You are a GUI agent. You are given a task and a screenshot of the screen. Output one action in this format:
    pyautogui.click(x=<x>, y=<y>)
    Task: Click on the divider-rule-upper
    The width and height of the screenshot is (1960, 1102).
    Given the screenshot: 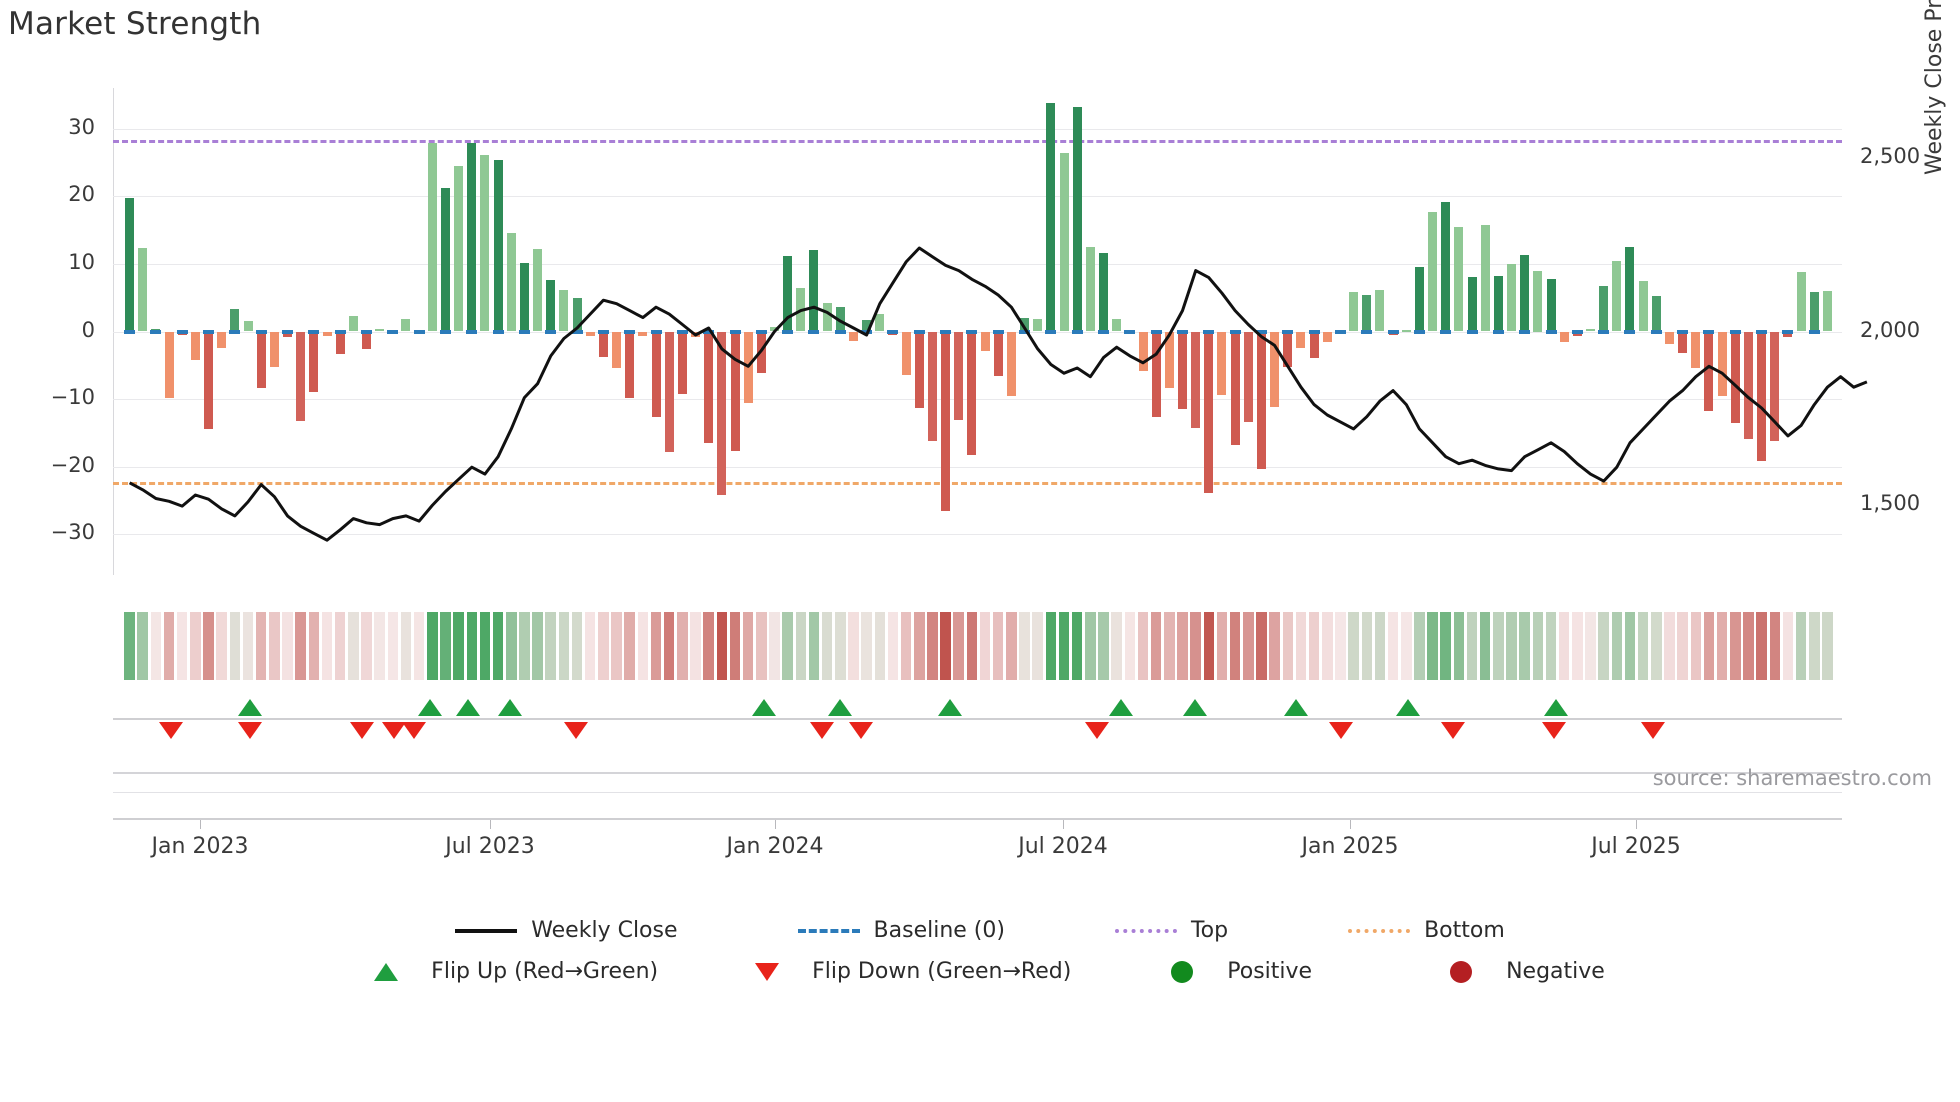 What is the action you would take?
    pyautogui.click(x=977, y=773)
    